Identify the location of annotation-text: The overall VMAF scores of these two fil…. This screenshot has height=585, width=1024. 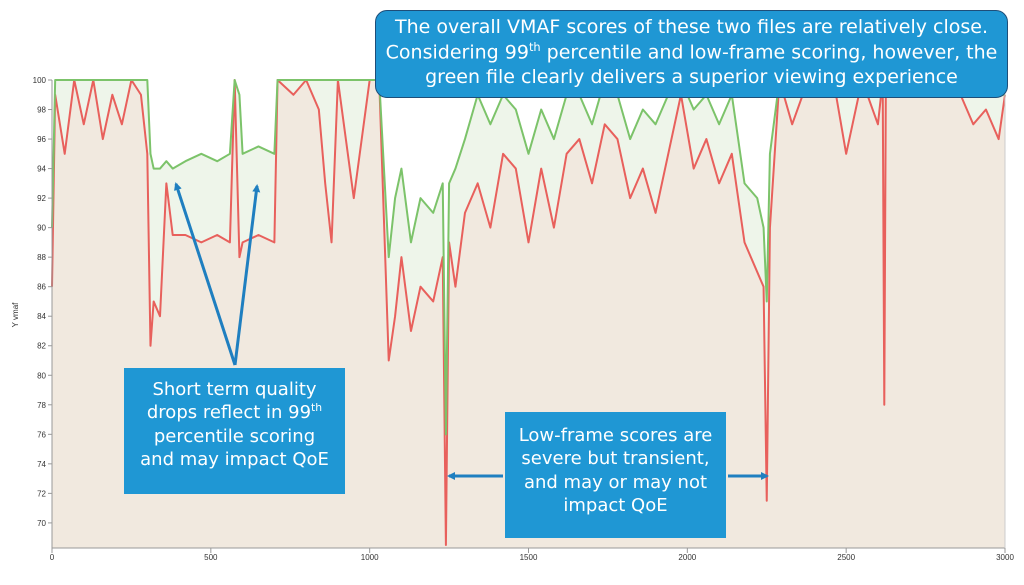
(691, 27).